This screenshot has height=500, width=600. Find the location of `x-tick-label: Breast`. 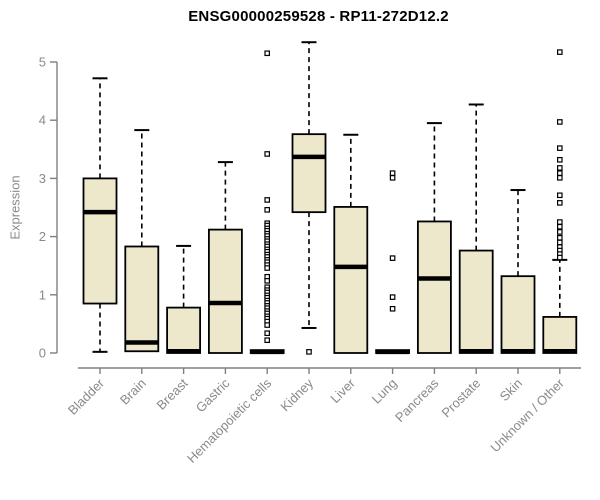

x-tick-label: Breast is located at coordinates (172, 393).